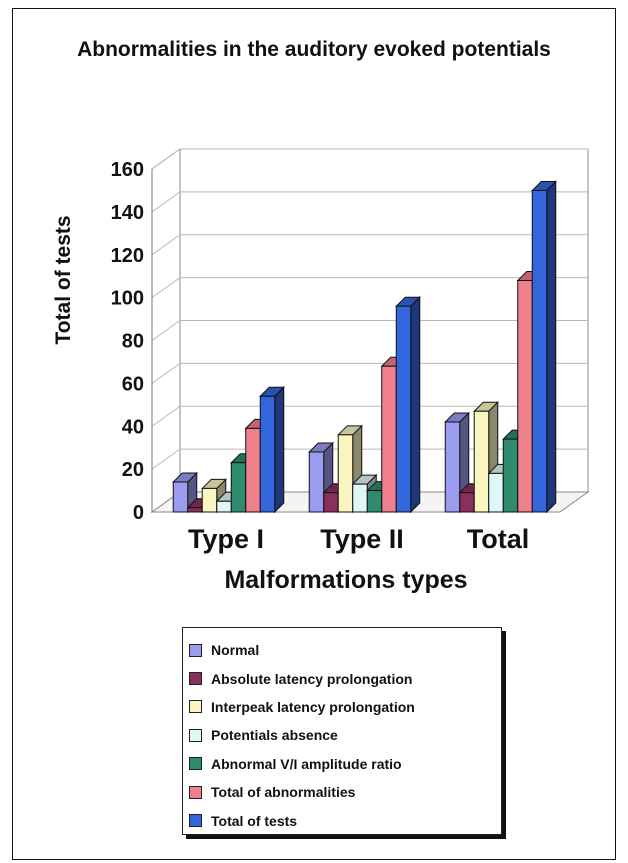 The image size is (628, 863). What do you see at coordinates (127, 213) in the screenshot?
I see `y-tick-label: 140` at bounding box center [127, 213].